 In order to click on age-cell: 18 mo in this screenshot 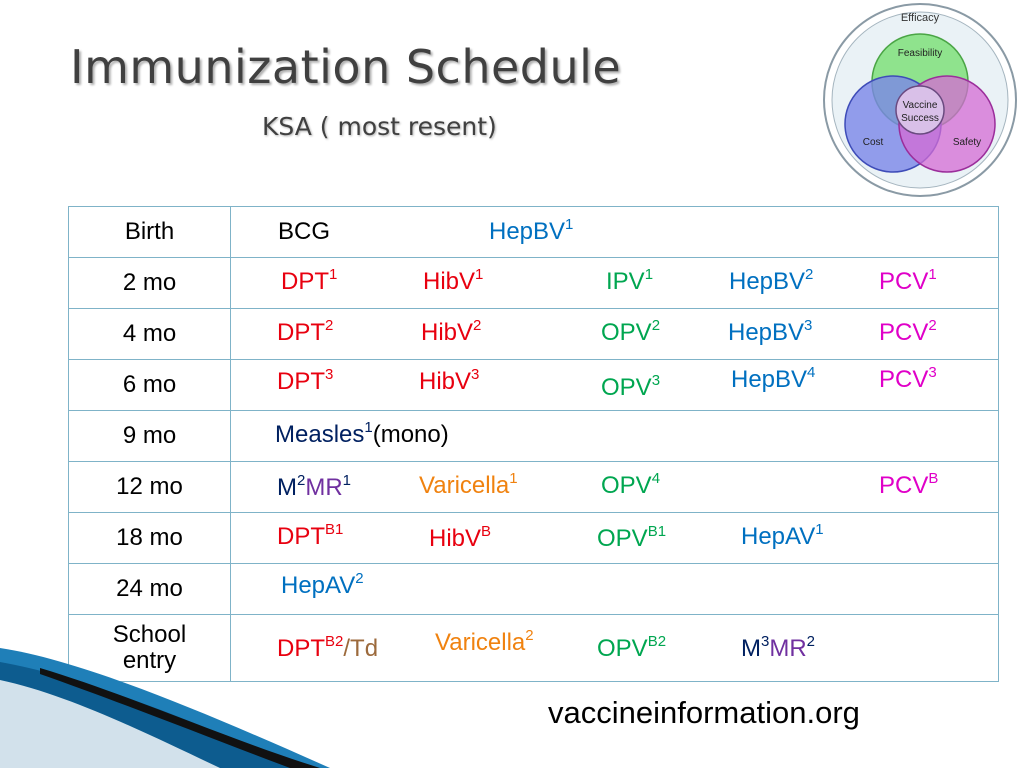, I will do `click(149, 538)`.